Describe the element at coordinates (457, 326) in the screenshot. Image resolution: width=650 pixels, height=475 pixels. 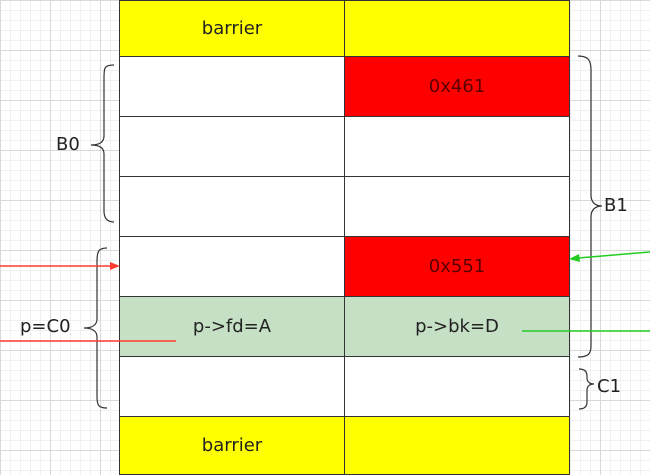
I see `memory-cell-r5-right: p->bk=D` at that location.